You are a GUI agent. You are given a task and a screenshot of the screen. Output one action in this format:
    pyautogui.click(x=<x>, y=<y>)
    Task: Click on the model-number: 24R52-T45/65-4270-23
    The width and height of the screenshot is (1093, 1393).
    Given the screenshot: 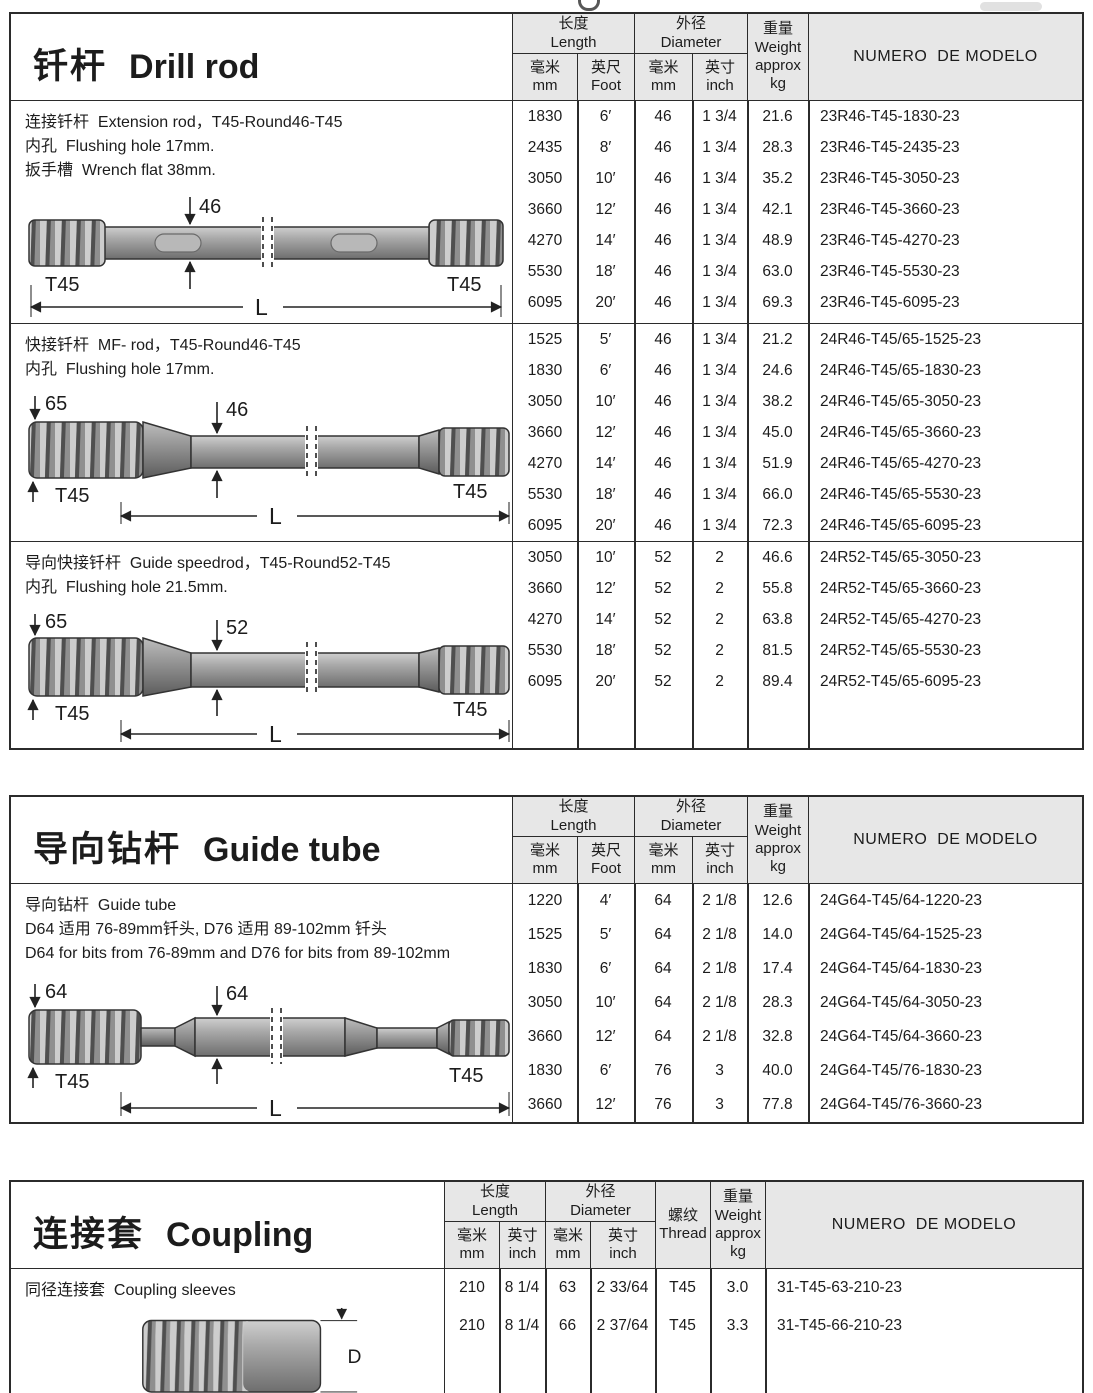 What is the action you would take?
    pyautogui.click(x=901, y=619)
    